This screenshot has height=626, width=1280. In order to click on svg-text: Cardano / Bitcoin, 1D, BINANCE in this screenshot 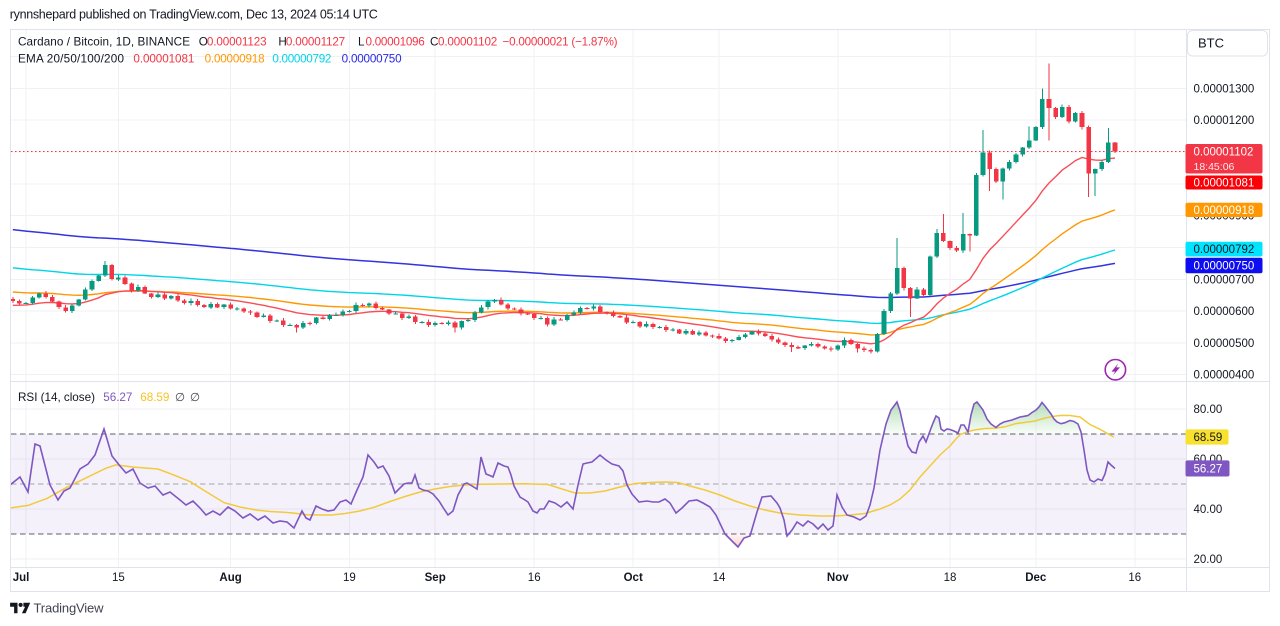, I will do `click(104, 42)`.